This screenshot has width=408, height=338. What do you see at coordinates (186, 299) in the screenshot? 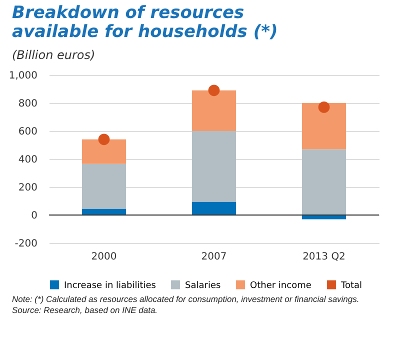
I see `text: Note: (*) Calculated as resources allocated for consumption, investment or financial savings.` at bounding box center [186, 299].